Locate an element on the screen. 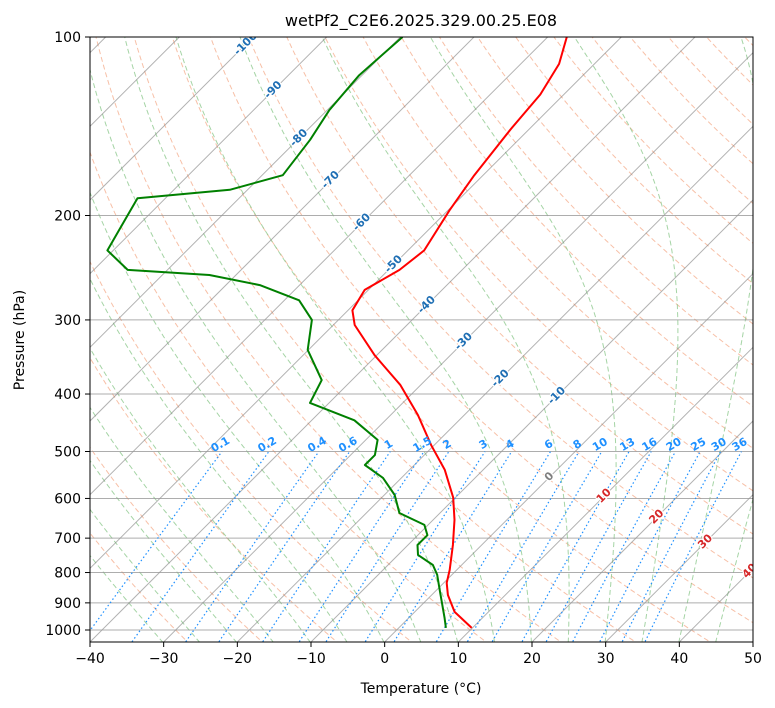 This screenshot has height=708, width=775. x-tick-label: −40 is located at coordinates (90, 659).